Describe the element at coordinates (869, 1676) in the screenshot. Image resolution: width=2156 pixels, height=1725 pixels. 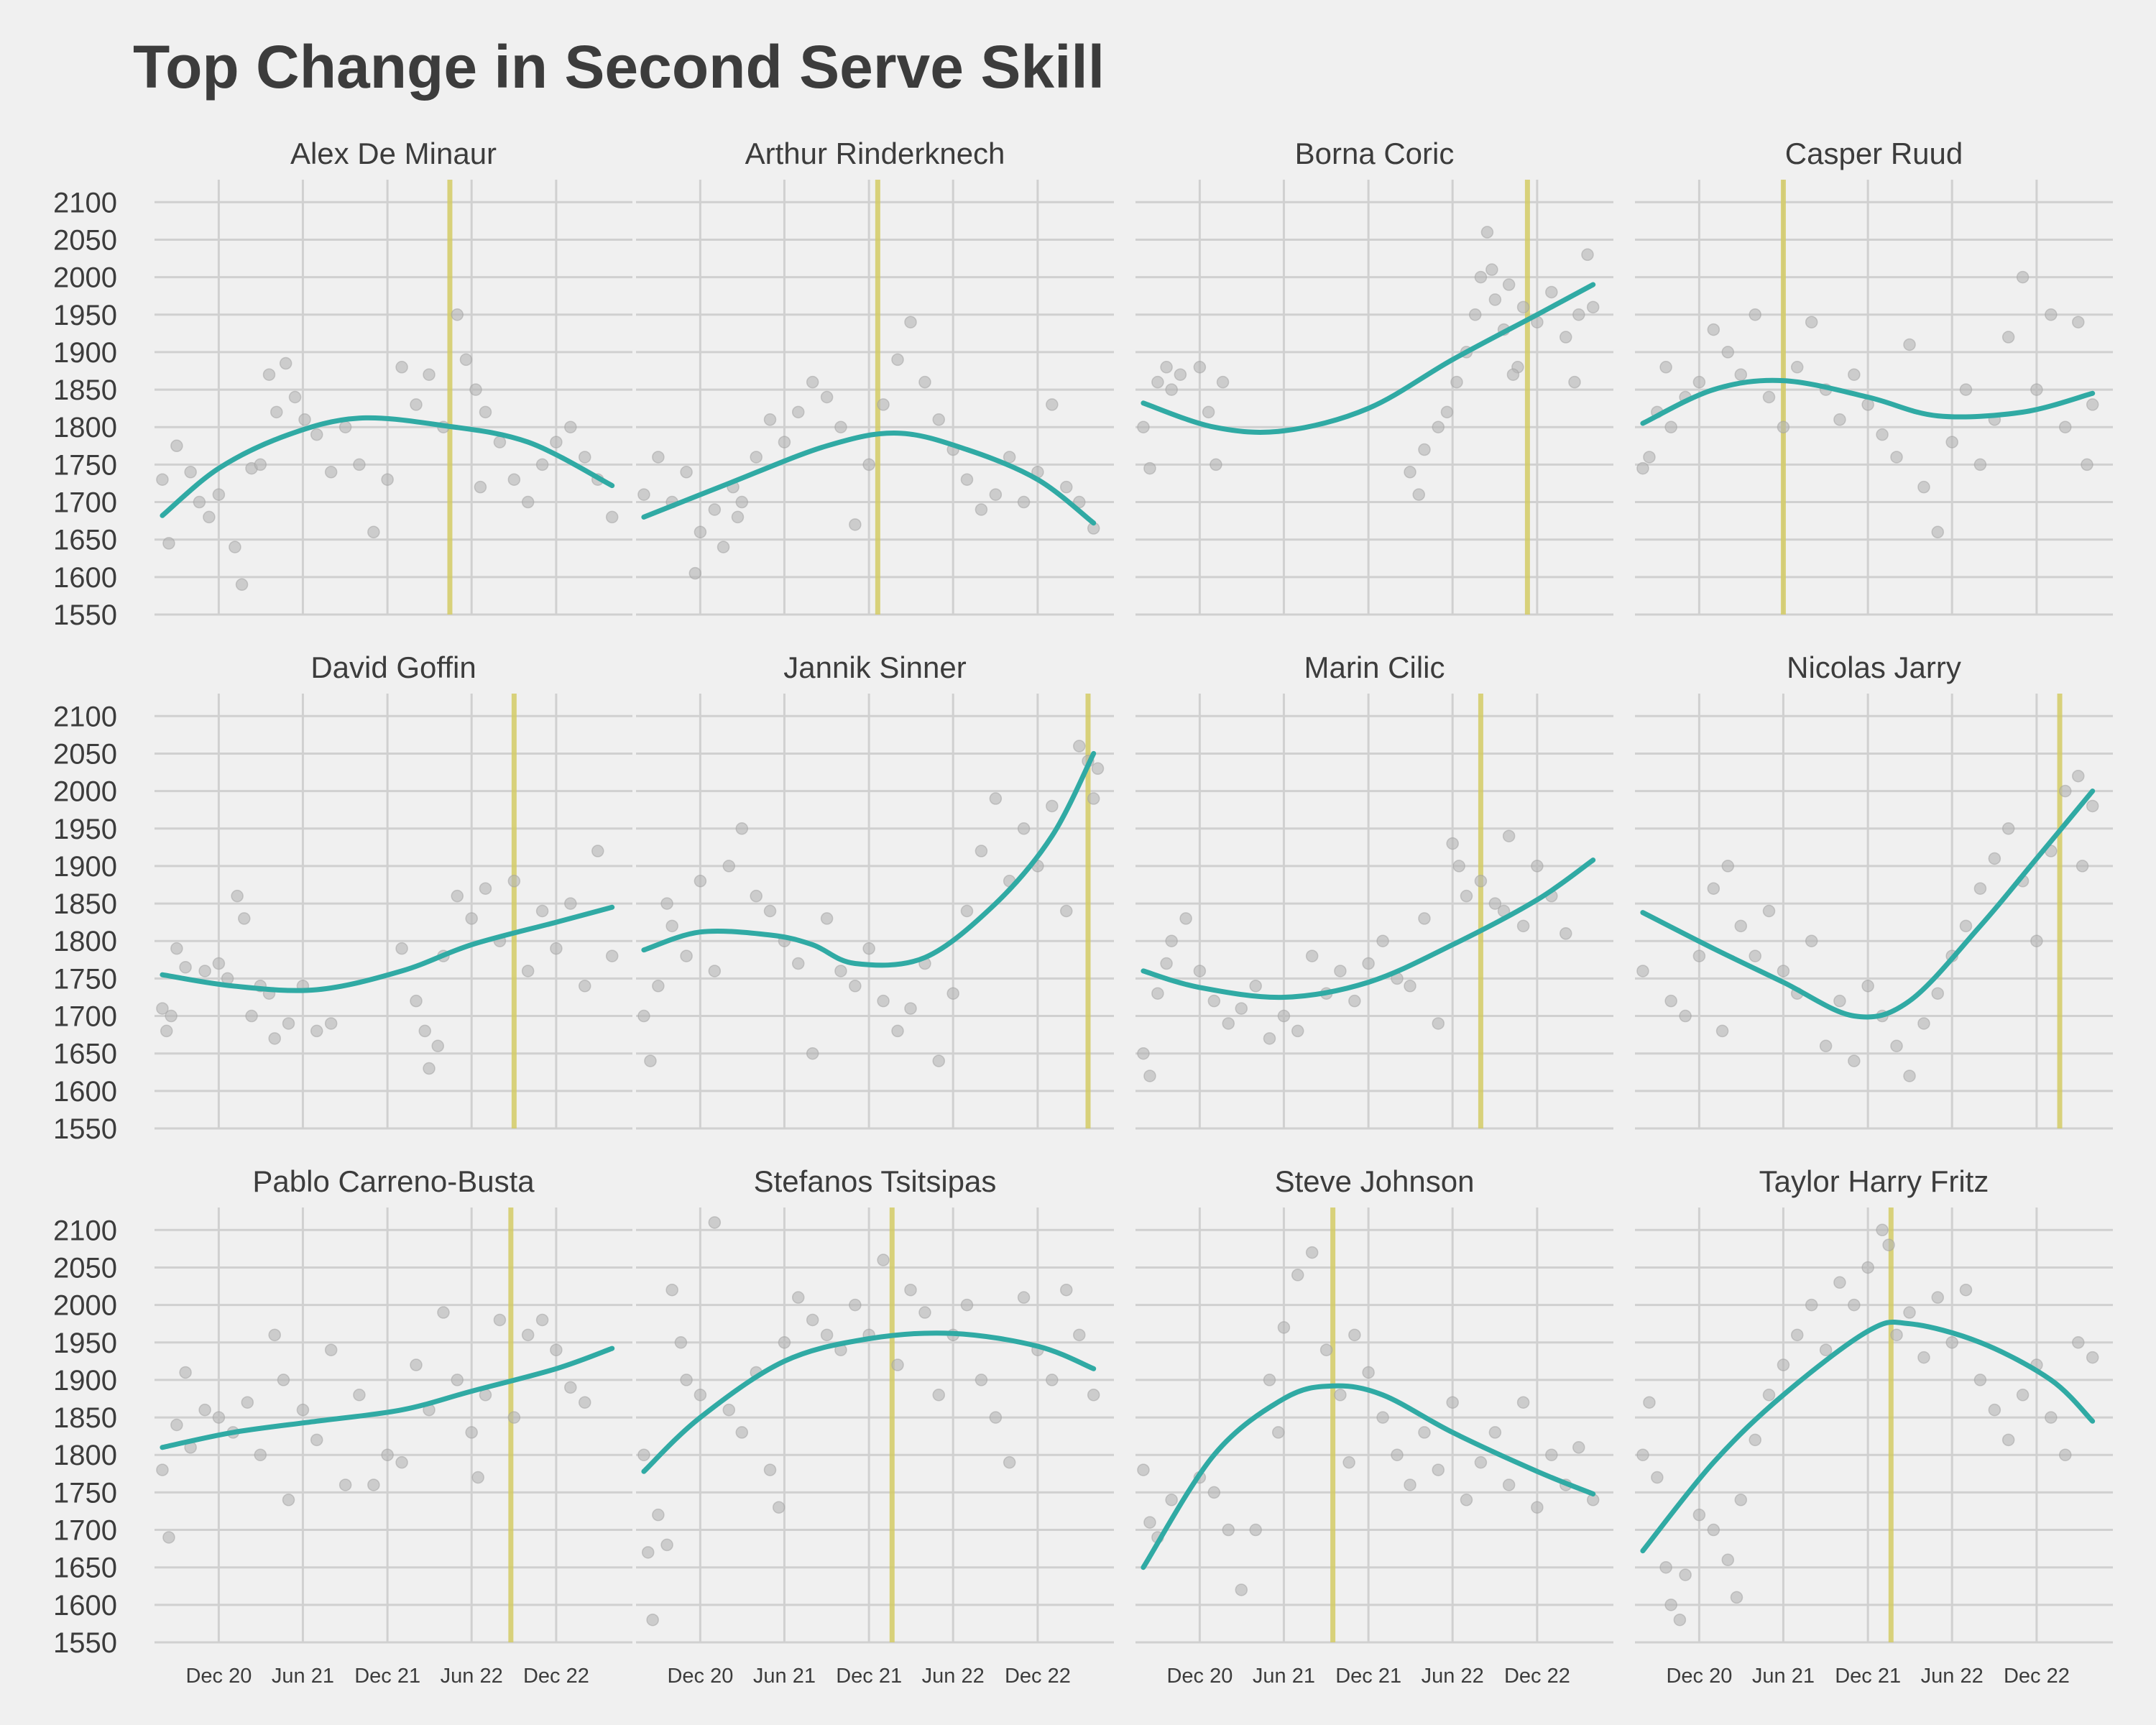
I see `x-tick-label: Dec 21` at that location.